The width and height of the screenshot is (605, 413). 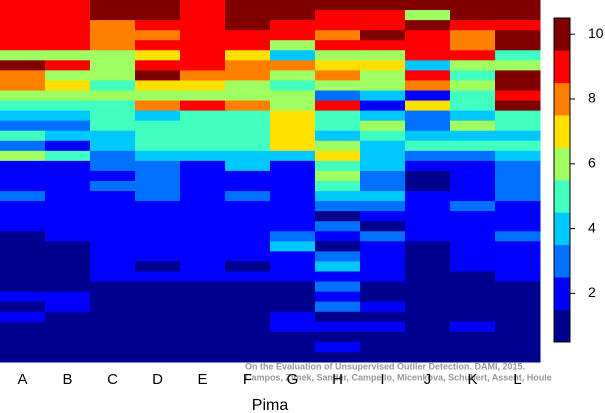 I want to click on colorbar-tick-label: 6, so click(x=592, y=163).